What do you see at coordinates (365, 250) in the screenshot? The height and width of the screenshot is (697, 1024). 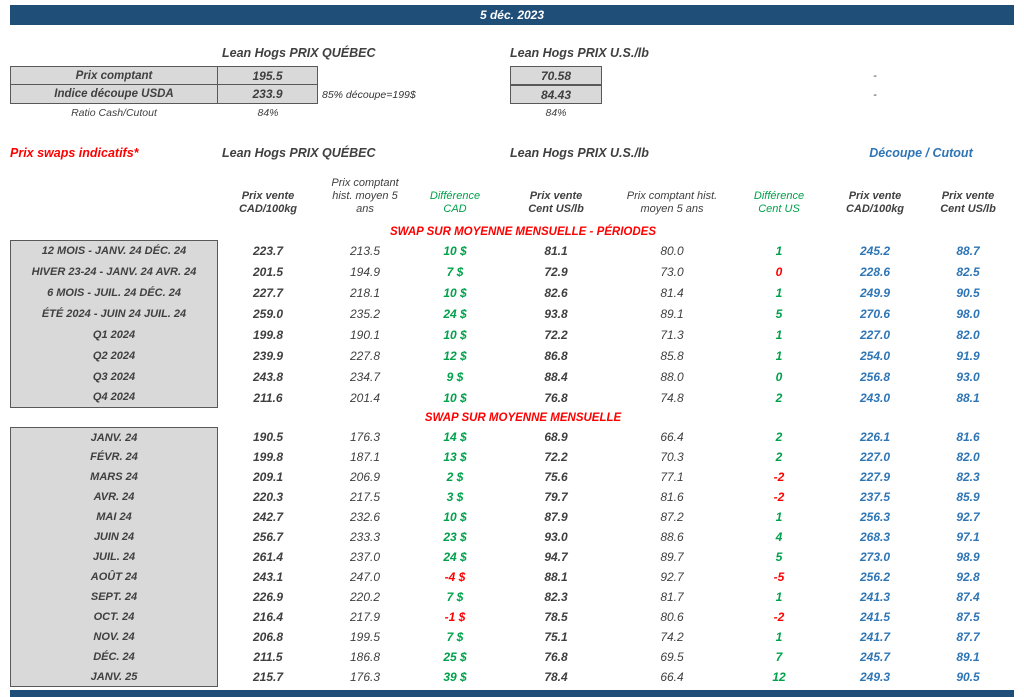 I see `qc-hist-value: 213.5` at bounding box center [365, 250].